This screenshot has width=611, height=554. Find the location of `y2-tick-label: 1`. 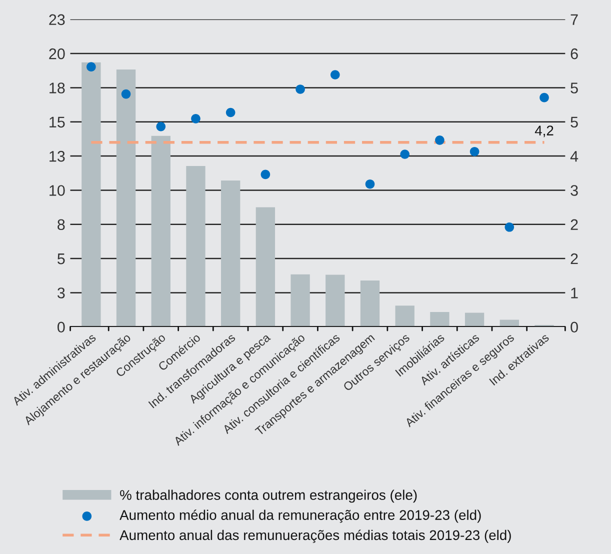

y2-tick-label: 1 is located at coordinates (574, 293).